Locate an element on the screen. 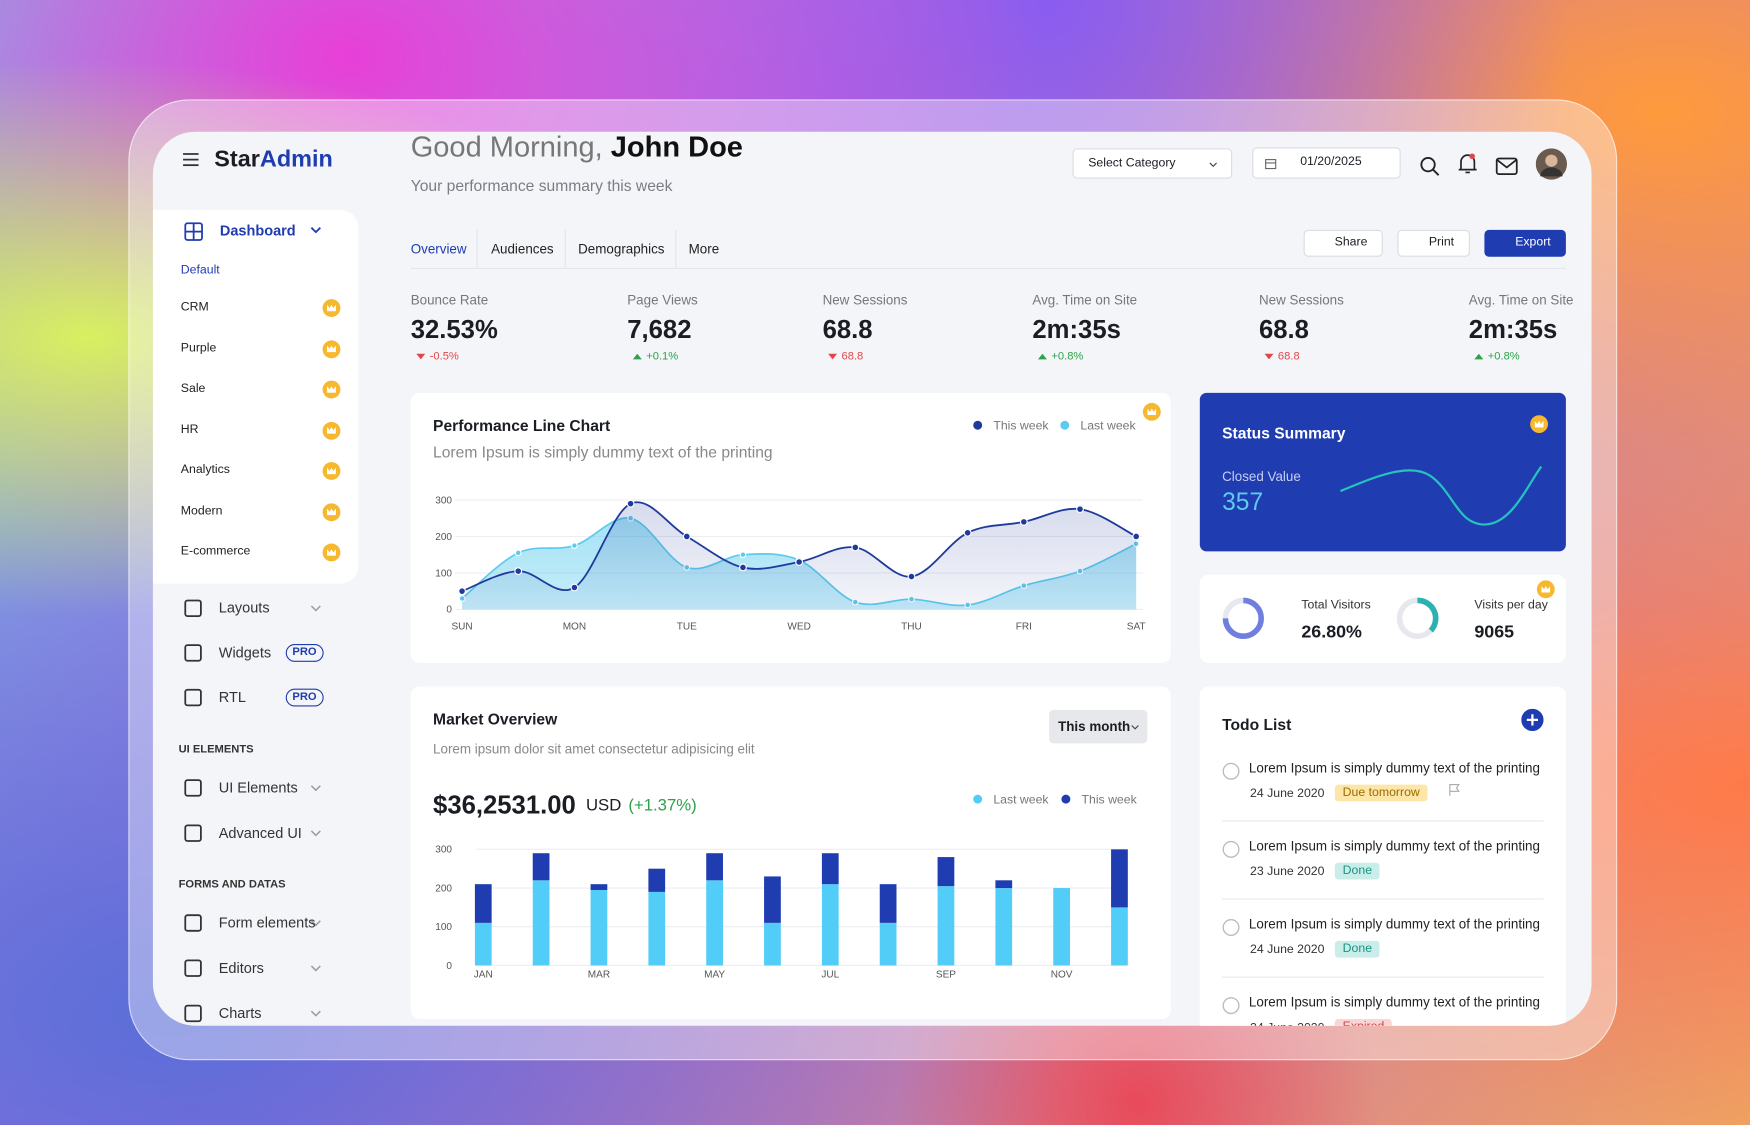 The image size is (1750, 1125). card-title: Status Summary is located at coordinates (1284, 433).